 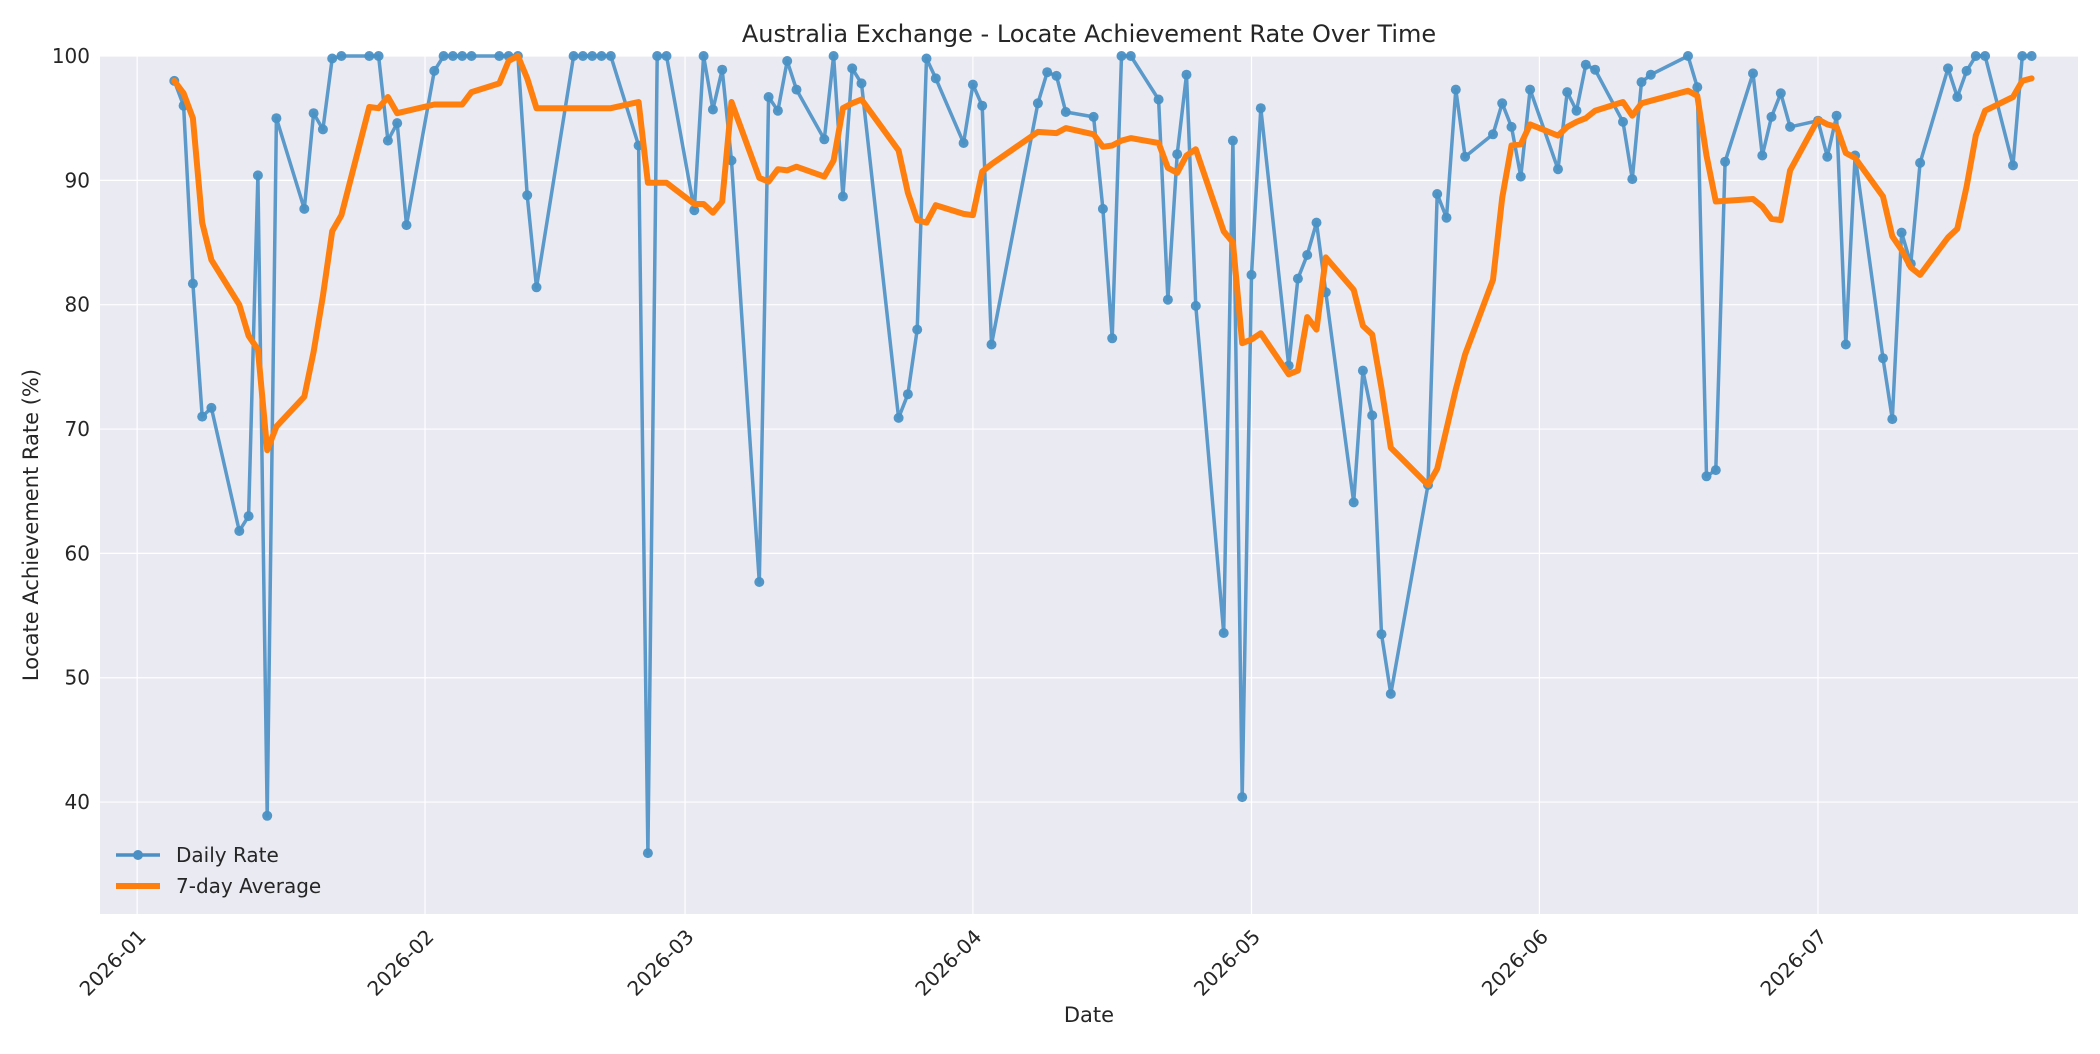 I want to click on x-tick-label: 2026-03, so click(x=661, y=963).